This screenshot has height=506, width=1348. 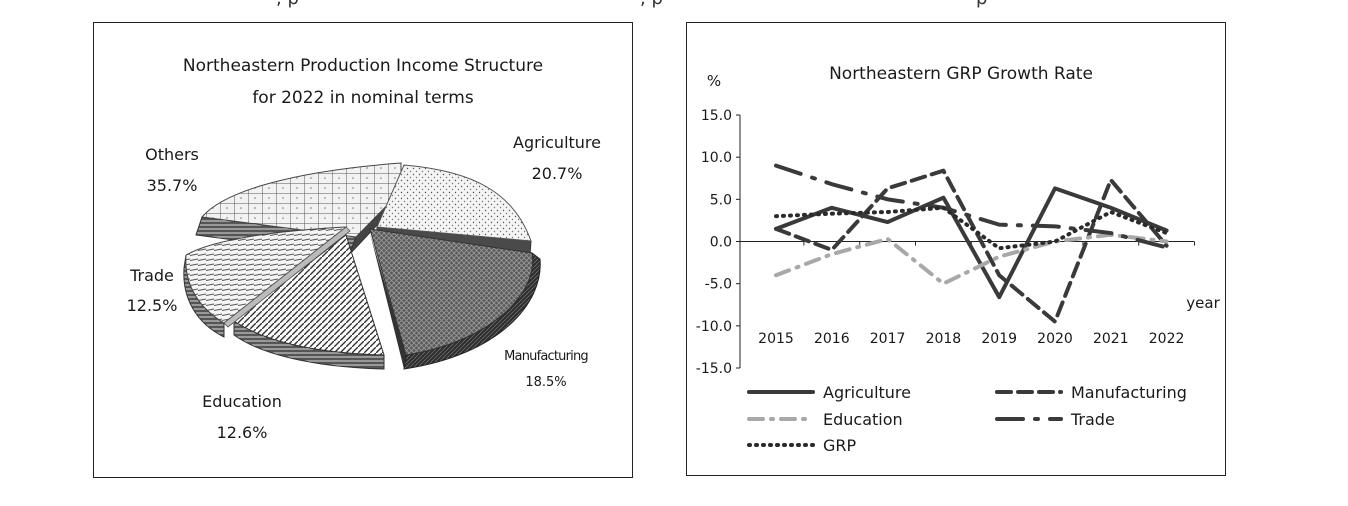 What do you see at coordinates (151, 275) in the screenshot?
I see `pie-label-trade-name: Trade` at bounding box center [151, 275].